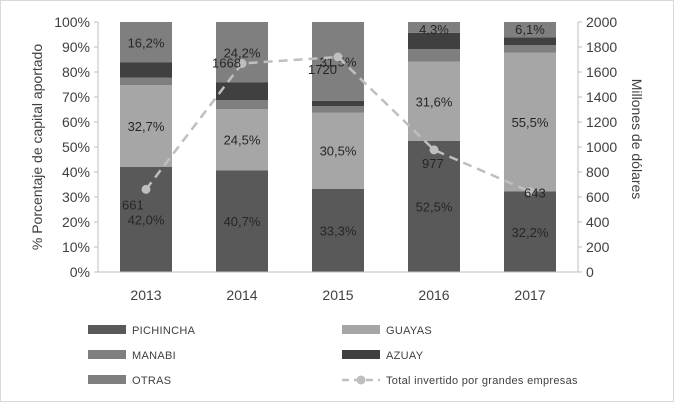 The width and height of the screenshot is (674, 402). What do you see at coordinates (337, 295) in the screenshot?
I see `x-tick-label-2015: 2015` at bounding box center [337, 295].